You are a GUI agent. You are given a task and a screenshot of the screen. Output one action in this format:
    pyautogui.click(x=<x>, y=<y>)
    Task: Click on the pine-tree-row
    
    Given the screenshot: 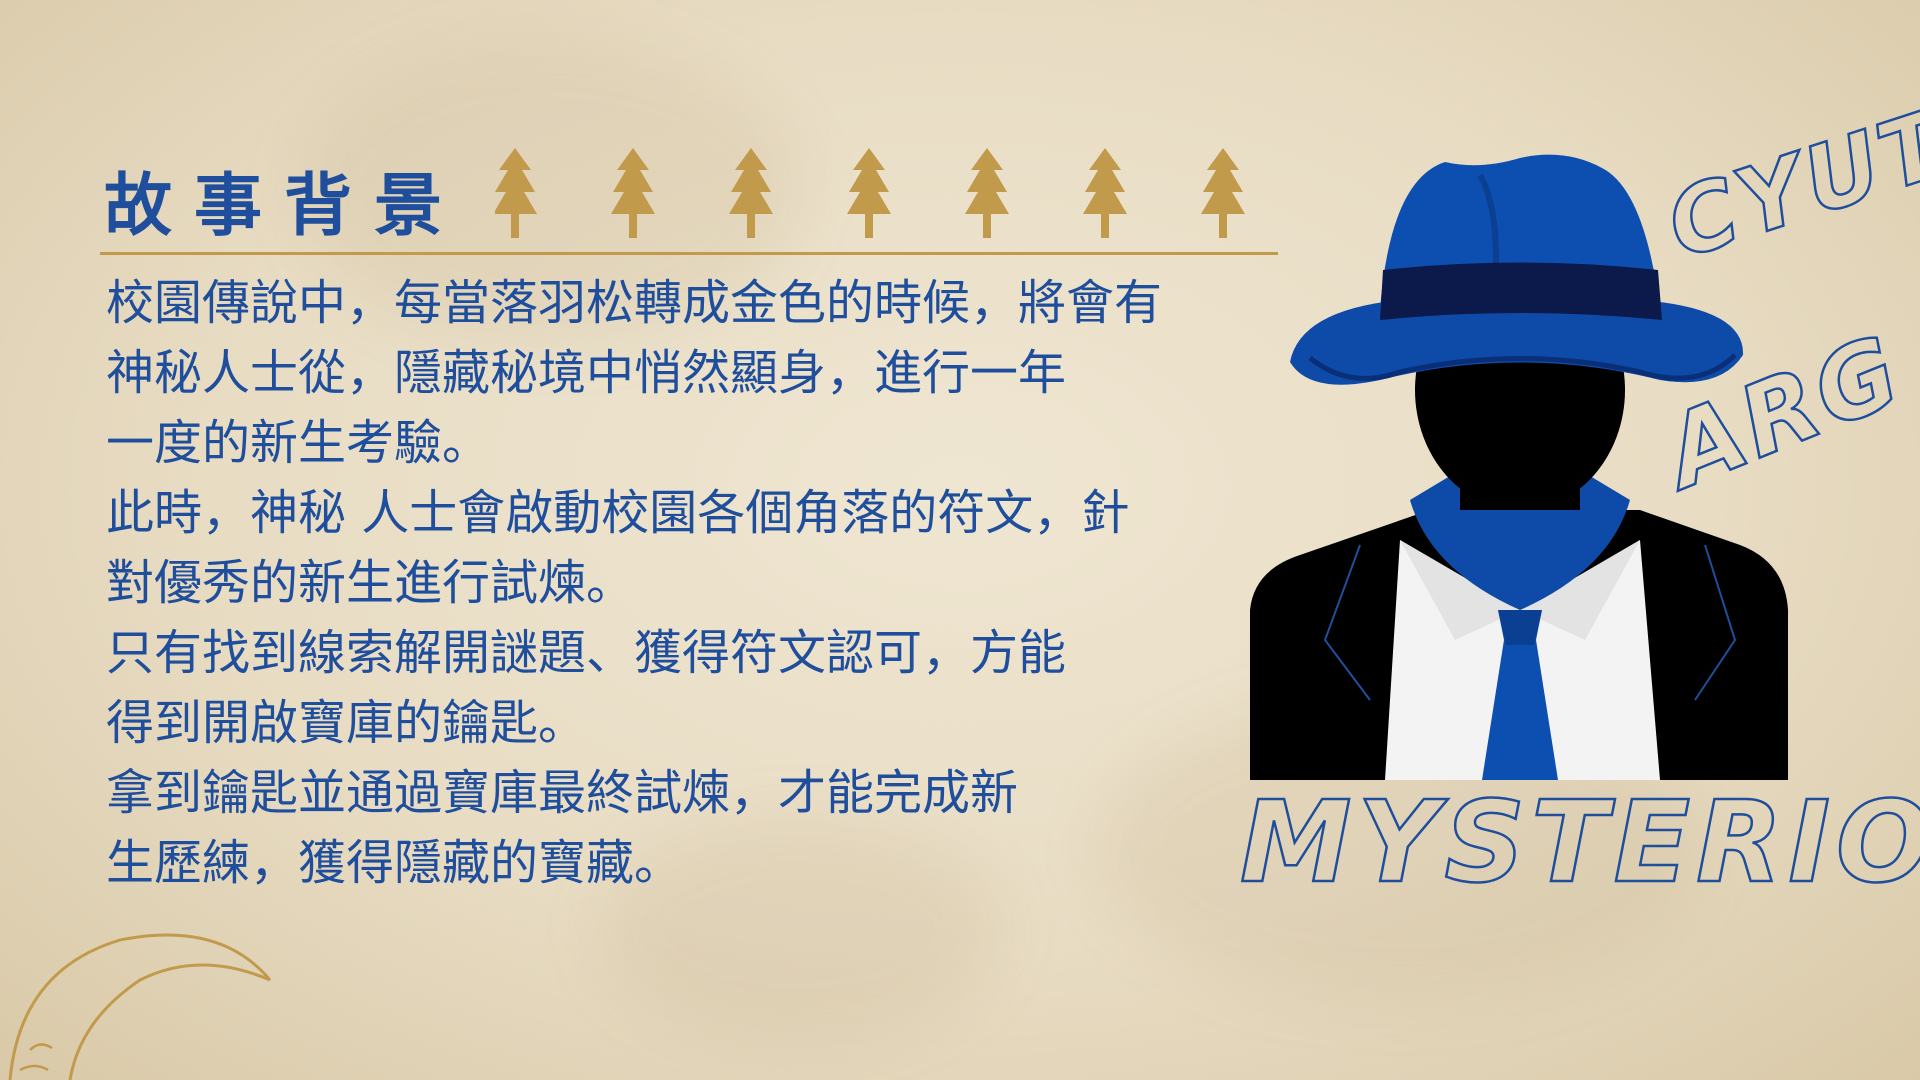 What is the action you would take?
    pyautogui.click(x=870, y=193)
    